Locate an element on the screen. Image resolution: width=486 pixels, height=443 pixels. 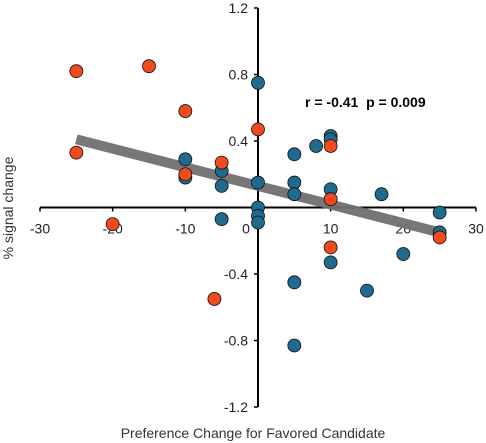
y-tick-label: -1.2 is located at coordinates (236, 407).